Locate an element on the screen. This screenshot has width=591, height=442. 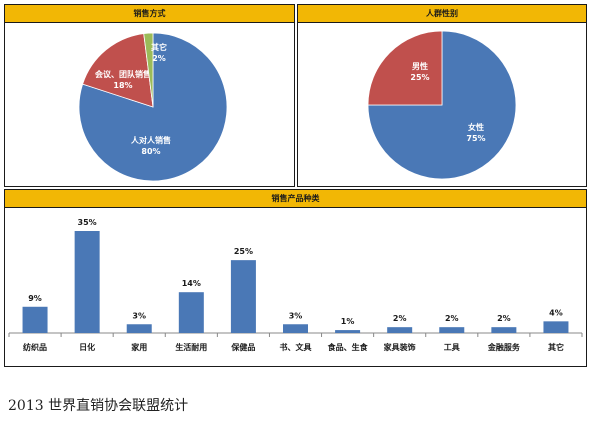
sales-method-pie-chart: 人对人销售 80% 会议、团队销售 18% 其它 2% is located at coordinates (153, 107).